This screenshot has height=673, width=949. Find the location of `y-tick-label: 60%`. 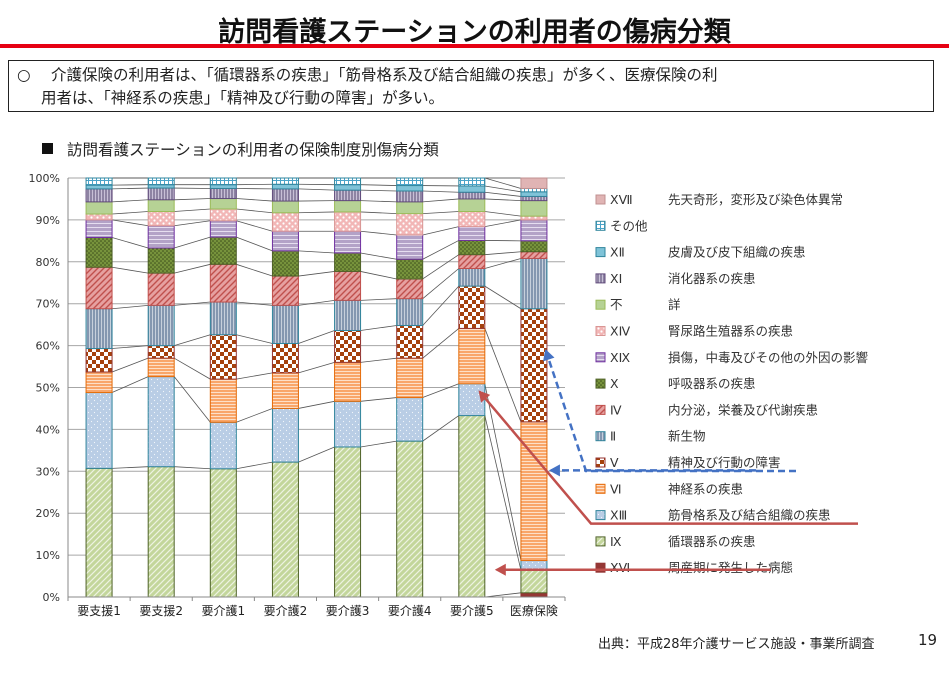

y-tick-label: 60% is located at coordinates (48, 346).